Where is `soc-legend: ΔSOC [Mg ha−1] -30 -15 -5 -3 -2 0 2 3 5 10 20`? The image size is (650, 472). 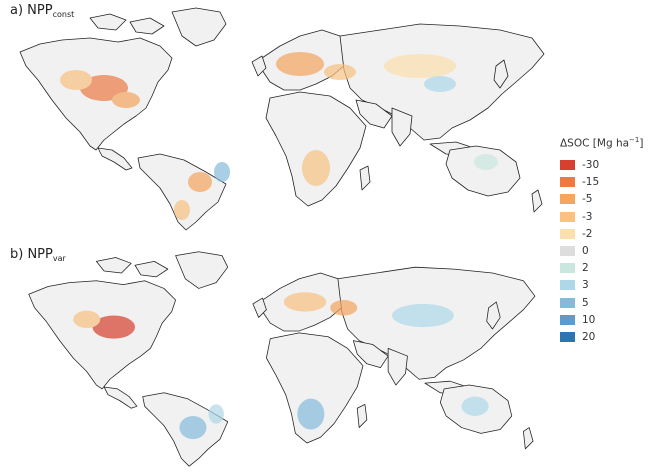 soc-legend: ΔSOC [Mg ha−1] -30 -15 -5 -3 -2 0 2 3 5 10 20 is located at coordinates (604, 241).